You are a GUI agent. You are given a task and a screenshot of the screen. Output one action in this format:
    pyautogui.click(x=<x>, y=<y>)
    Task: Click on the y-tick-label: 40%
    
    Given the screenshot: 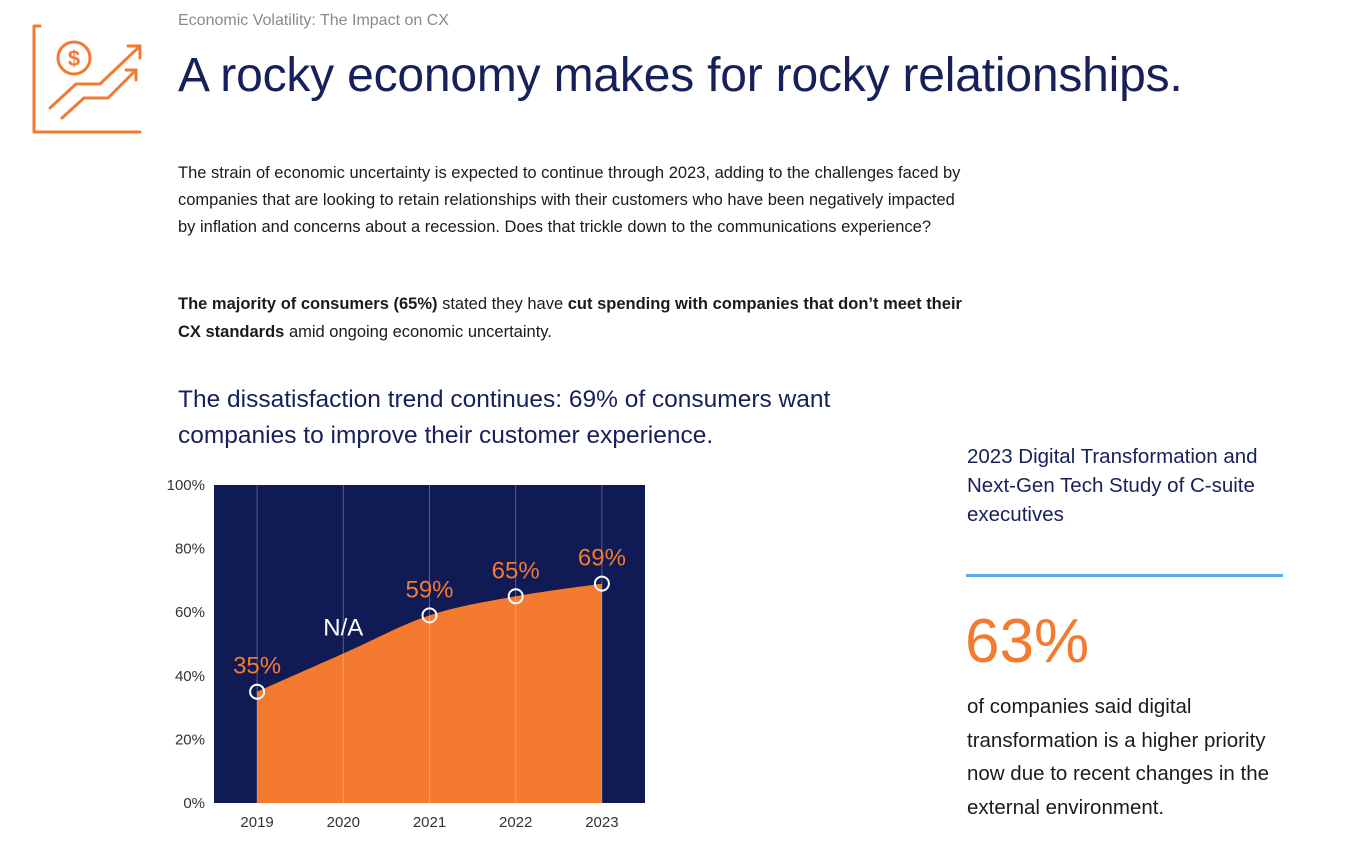 What is the action you would take?
    pyautogui.click(x=190, y=676)
    